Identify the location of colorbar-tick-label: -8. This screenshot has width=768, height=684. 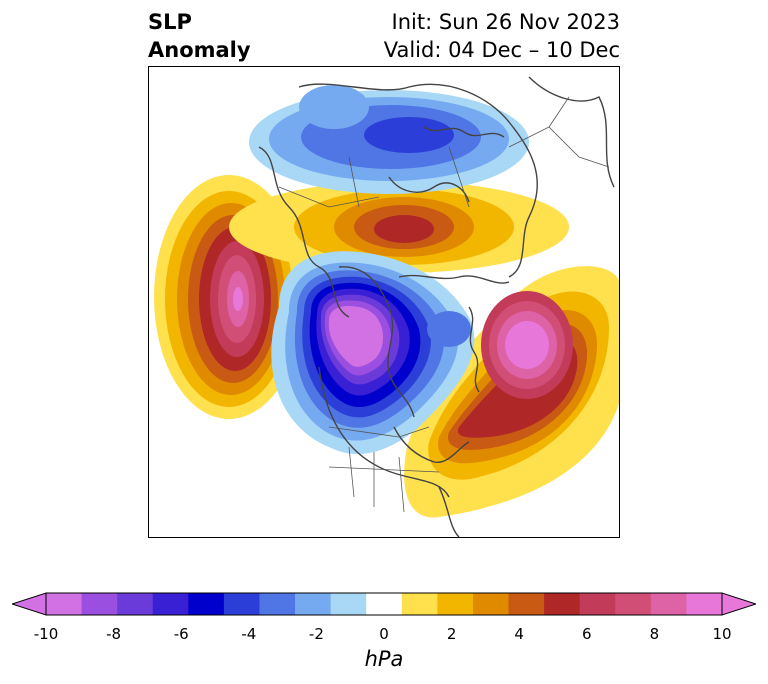
(114, 634).